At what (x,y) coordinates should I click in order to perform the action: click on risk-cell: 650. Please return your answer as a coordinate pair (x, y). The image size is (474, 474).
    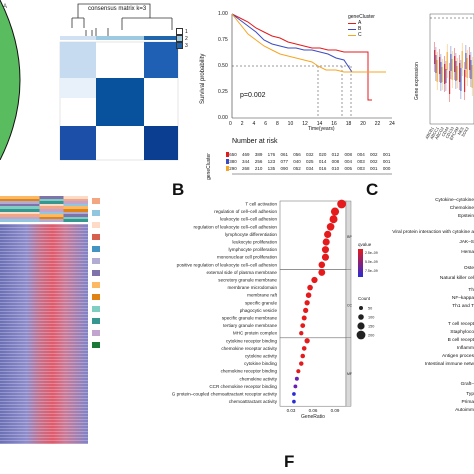
    Looking at the image, I should click on (233, 154).